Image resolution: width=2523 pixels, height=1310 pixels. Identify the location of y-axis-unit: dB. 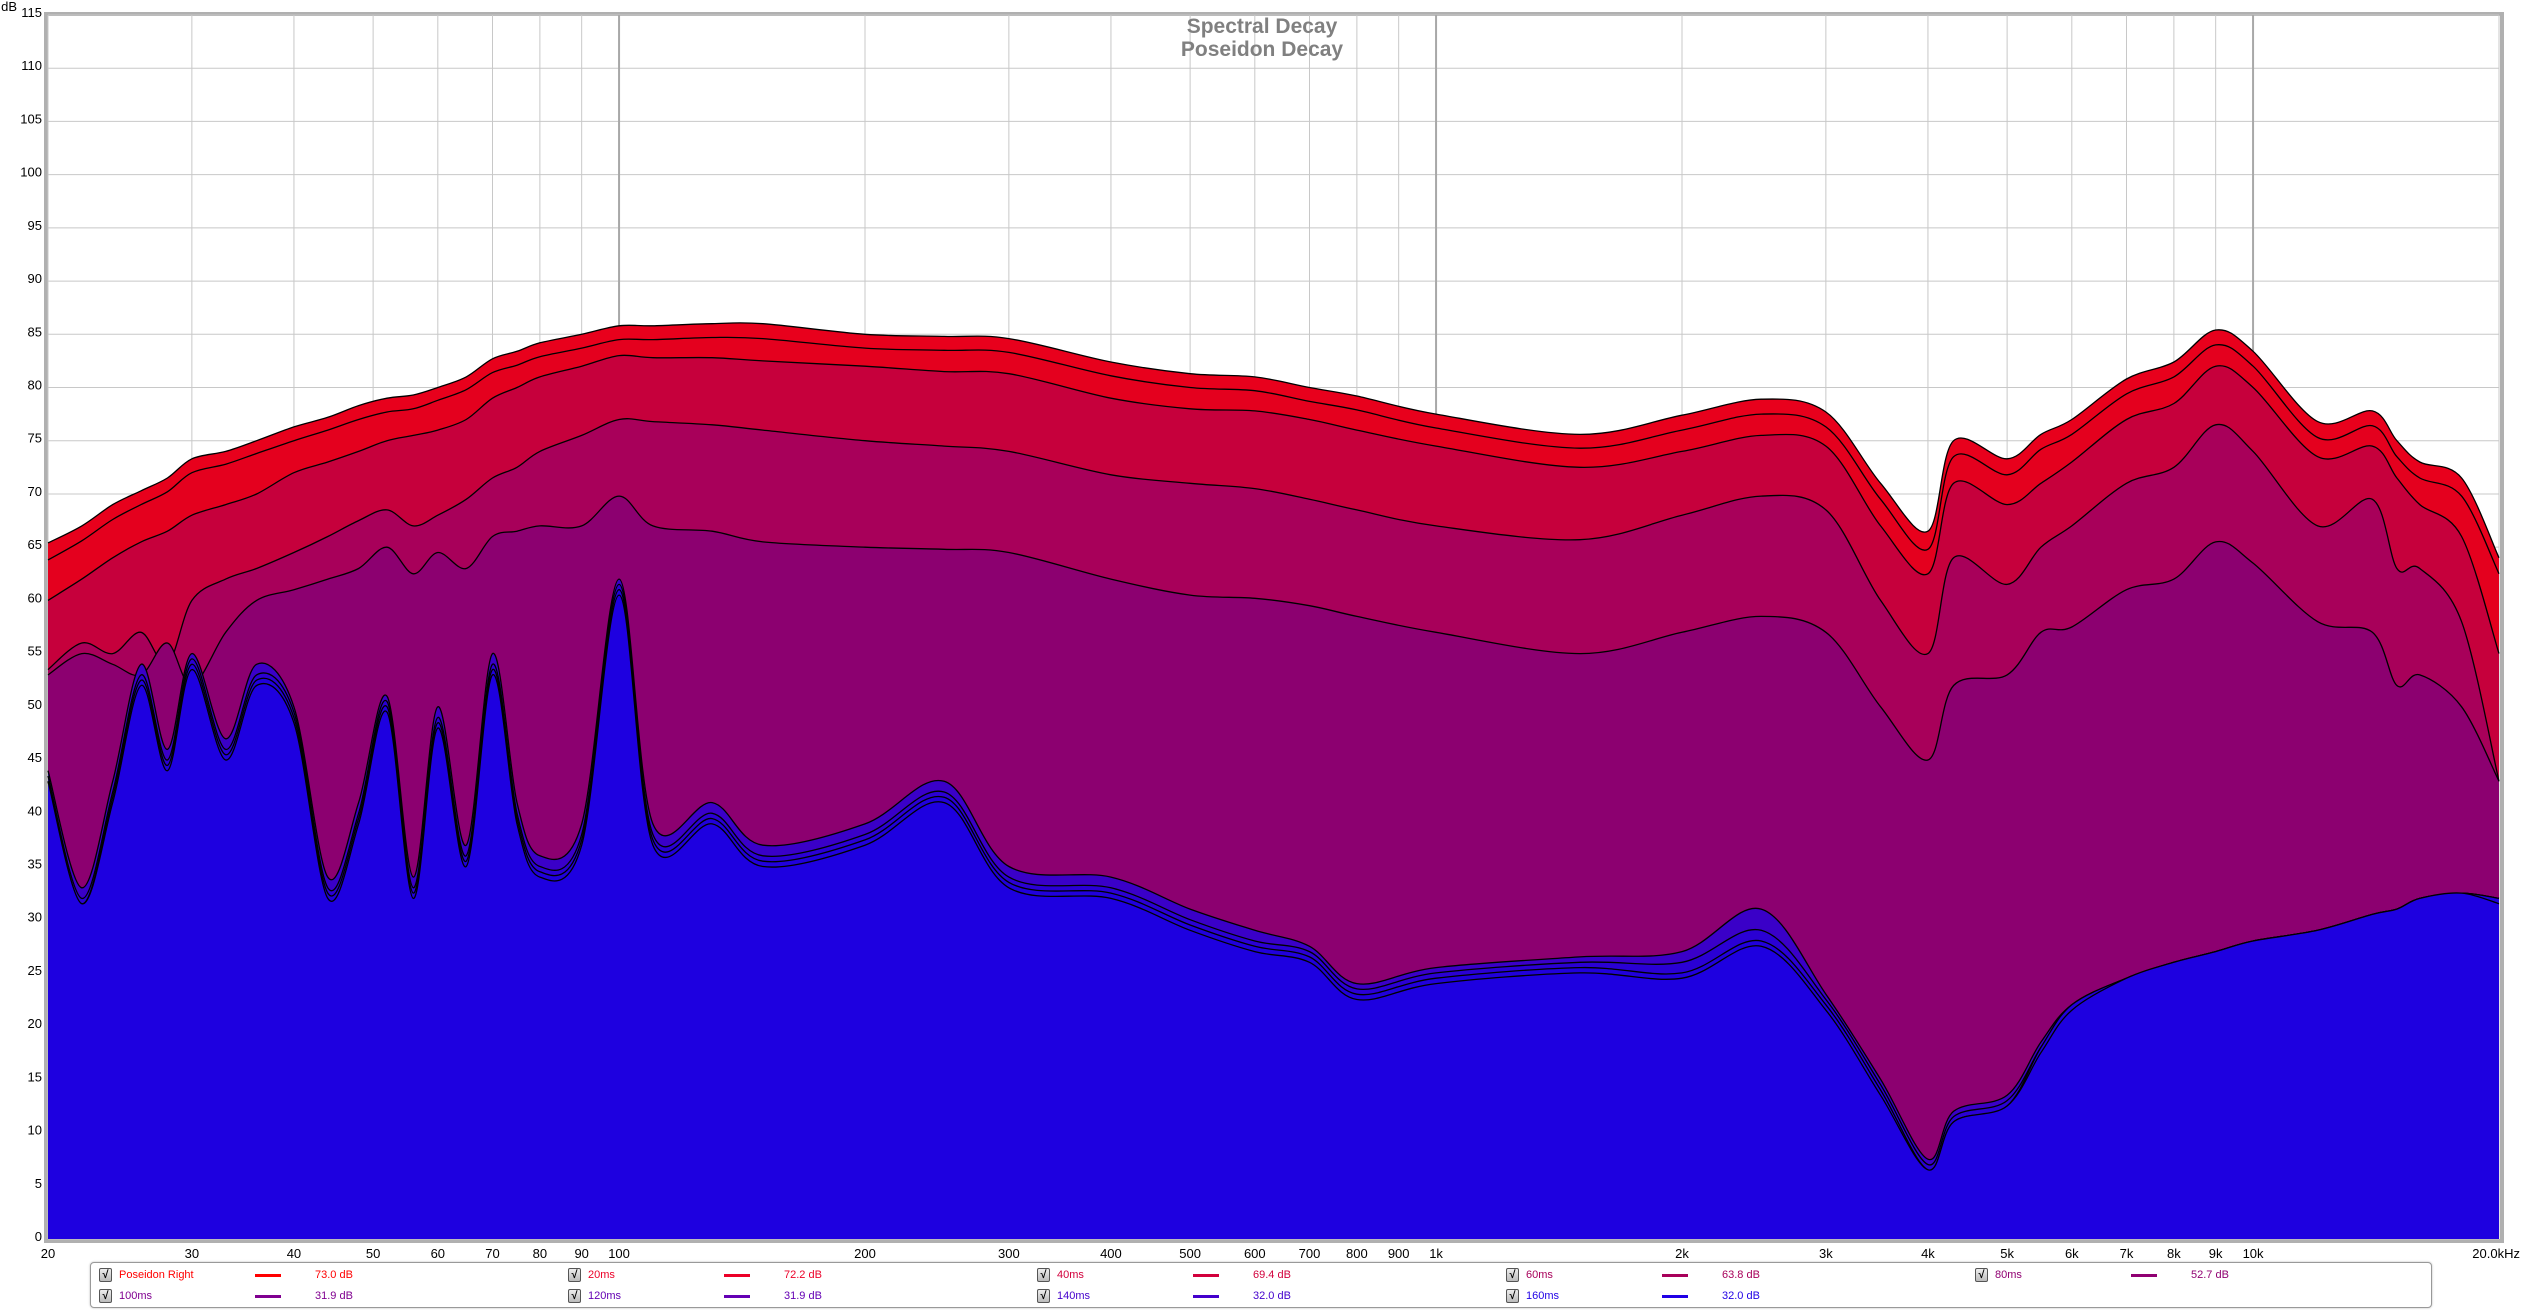
(9, 7).